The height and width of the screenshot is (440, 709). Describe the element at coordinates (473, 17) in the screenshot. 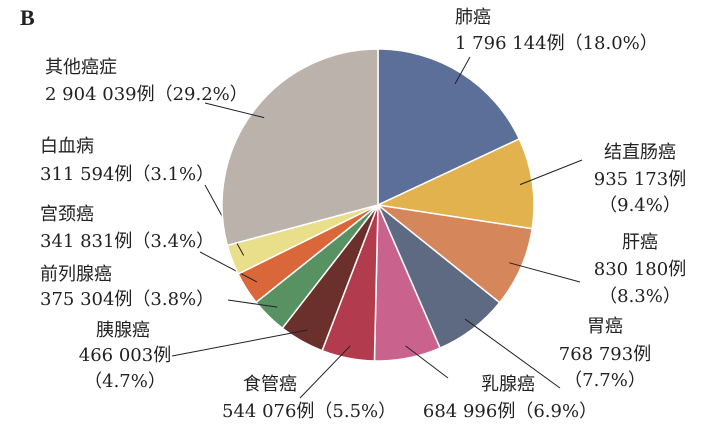

I see `slice-label: 肺癌` at that location.